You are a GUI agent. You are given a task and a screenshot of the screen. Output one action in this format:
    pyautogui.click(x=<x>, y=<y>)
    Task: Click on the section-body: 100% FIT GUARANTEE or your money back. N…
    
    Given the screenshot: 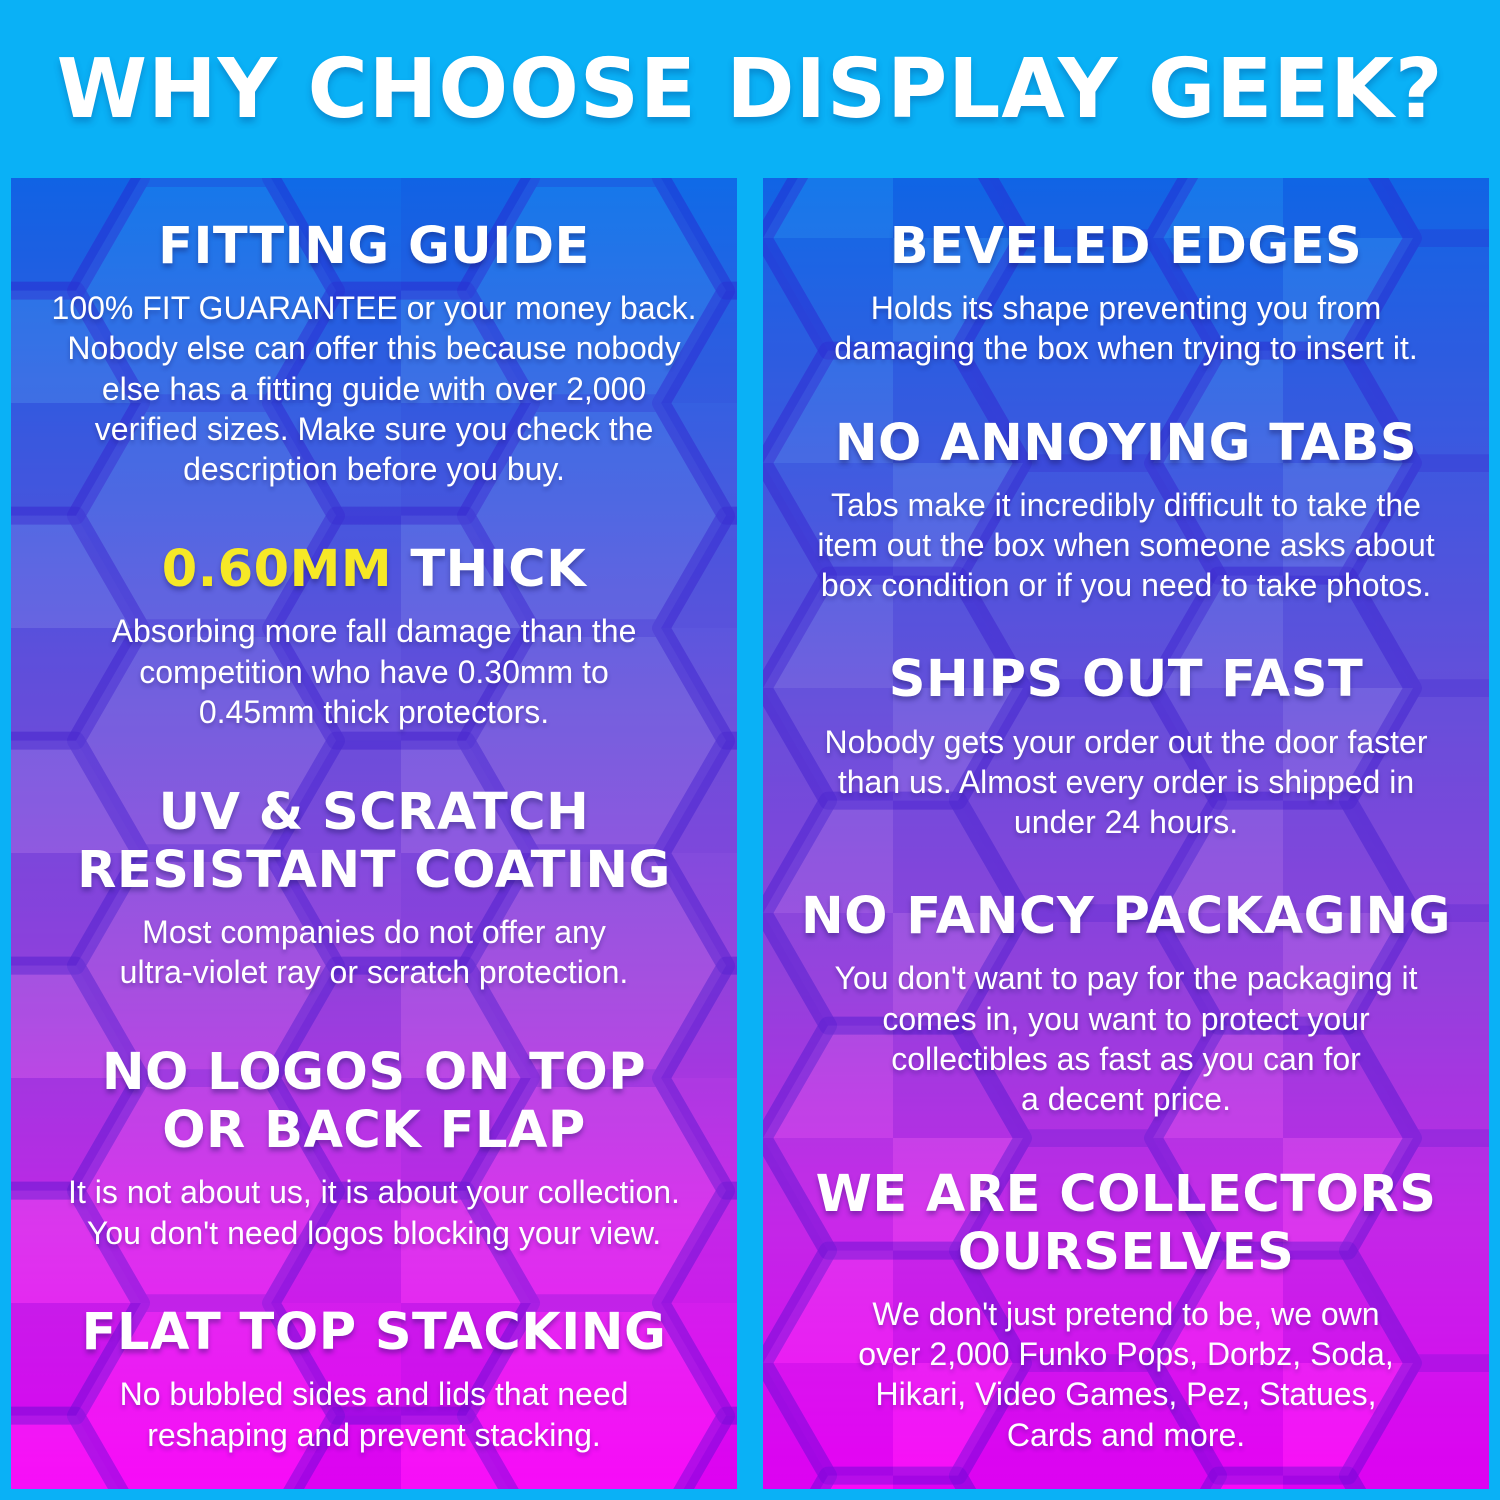 What is the action you would take?
    pyautogui.click(x=374, y=389)
    